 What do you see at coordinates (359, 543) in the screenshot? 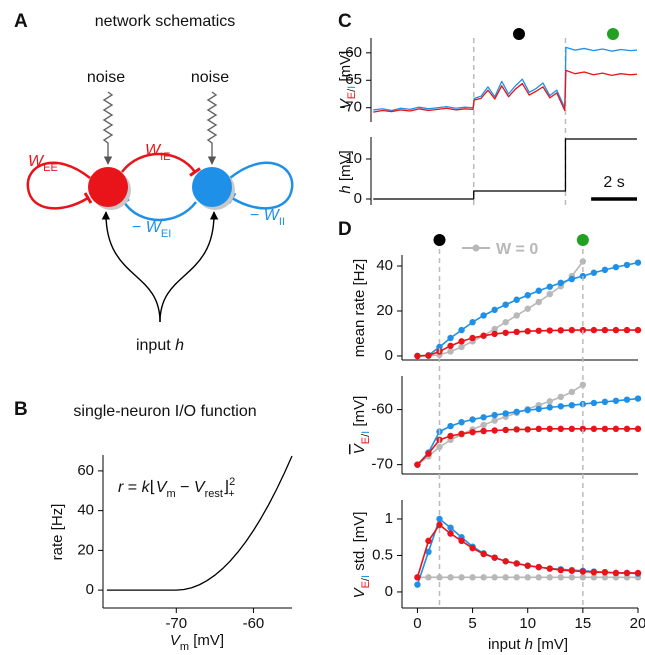
I see `y-label-part: std. [mV]` at bounding box center [359, 543].